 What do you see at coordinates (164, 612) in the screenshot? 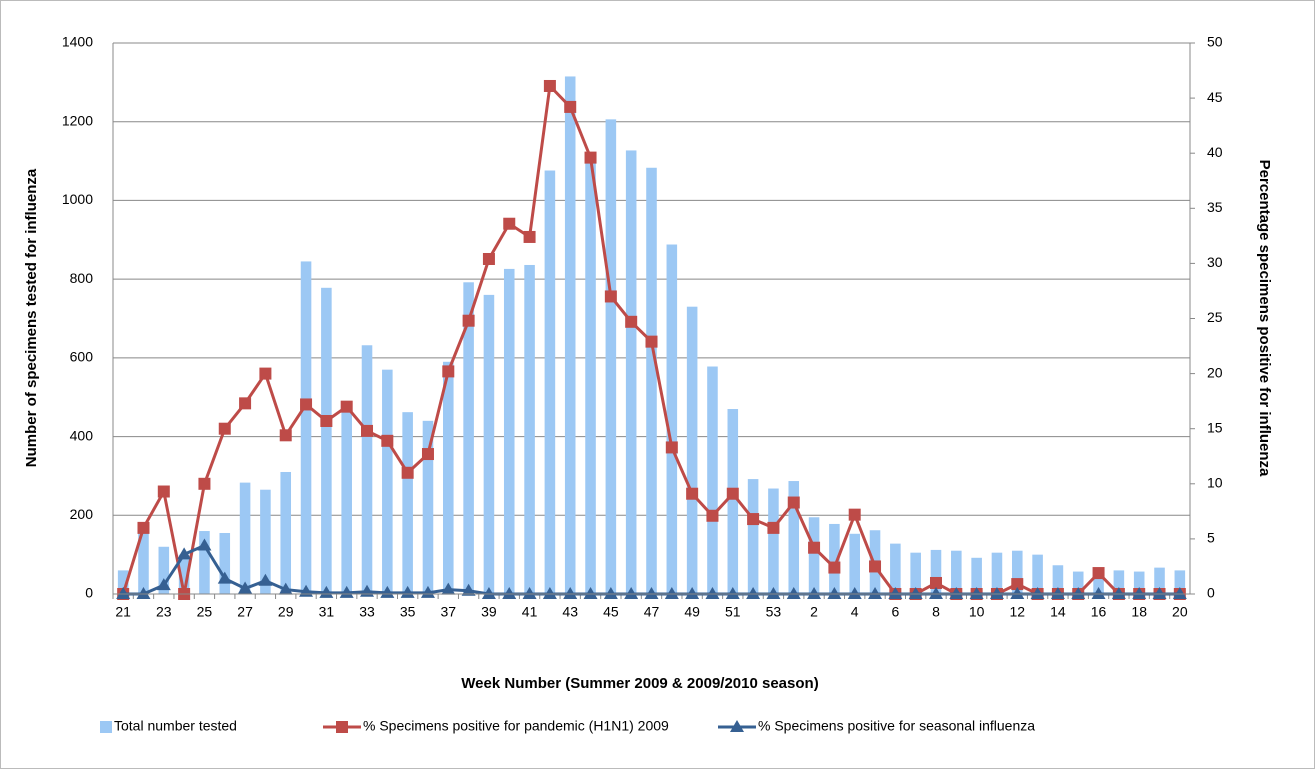
I see `x-tick-label: 23` at bounding box center [164, 612].